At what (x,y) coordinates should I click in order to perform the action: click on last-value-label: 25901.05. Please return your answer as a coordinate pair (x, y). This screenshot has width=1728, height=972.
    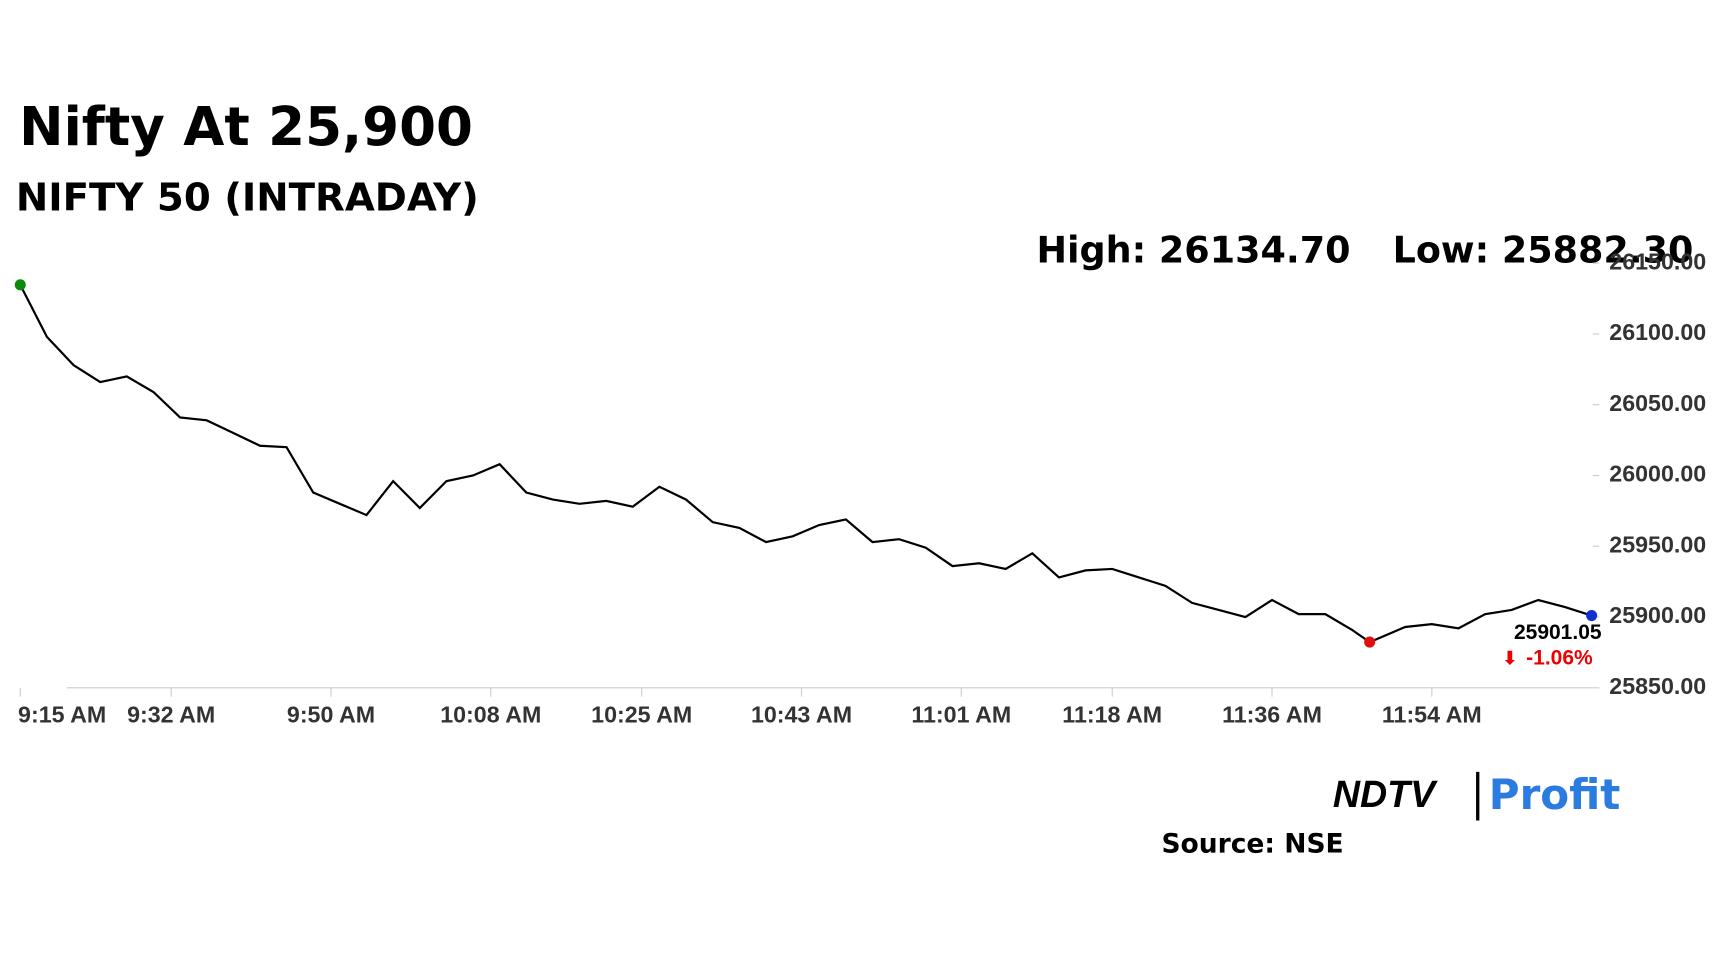
    Looking at the image, I should click on (1558, 632).